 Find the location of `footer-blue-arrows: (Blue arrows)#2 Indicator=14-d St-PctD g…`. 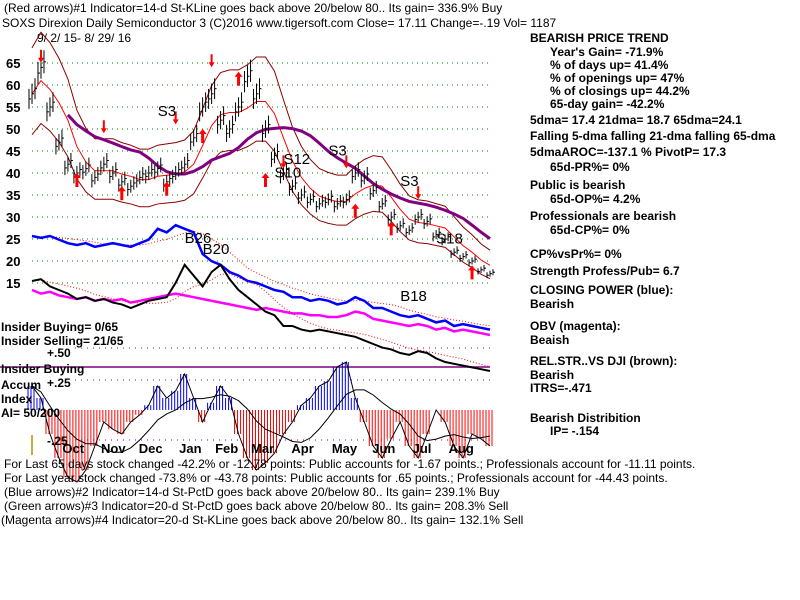

footer-blue-arrows: (Blue arrows)#2 Indicator=14-d St-PctD g… is located at coordinates (252, 492).